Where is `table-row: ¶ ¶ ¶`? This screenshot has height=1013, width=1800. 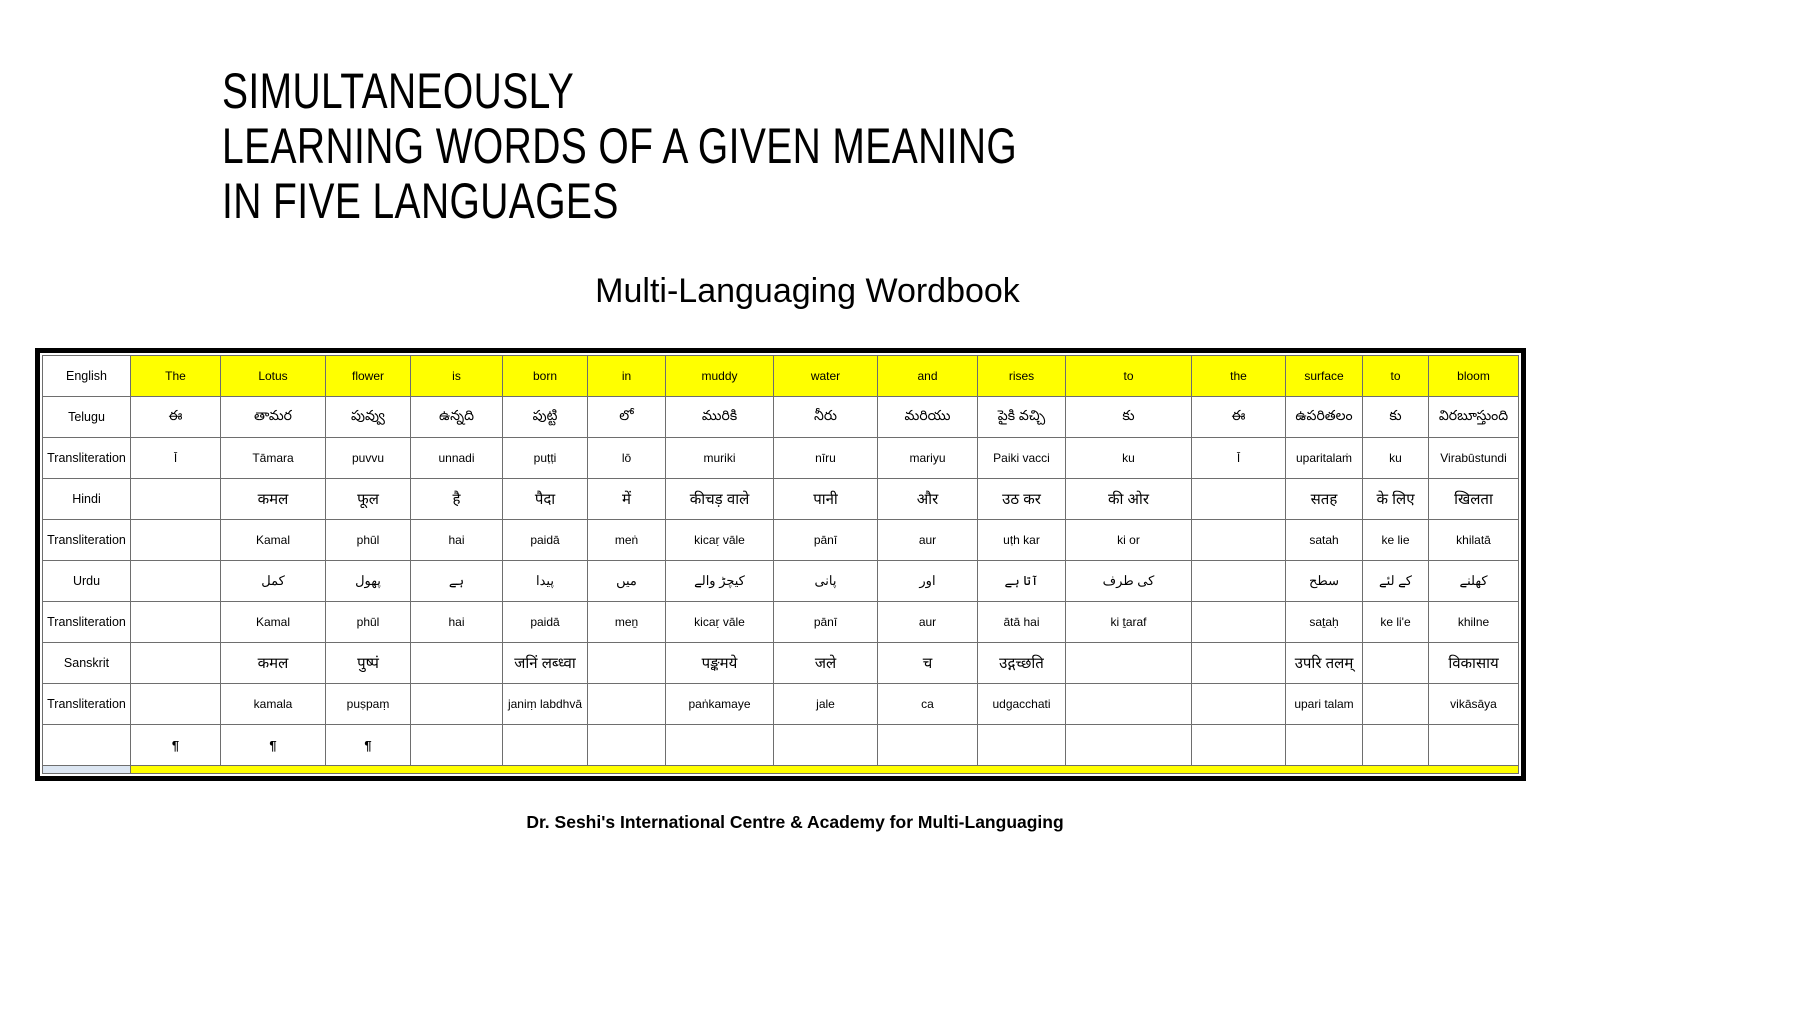
table-row: ¶ ¶ ¶ is located at coordinates (780, 745).